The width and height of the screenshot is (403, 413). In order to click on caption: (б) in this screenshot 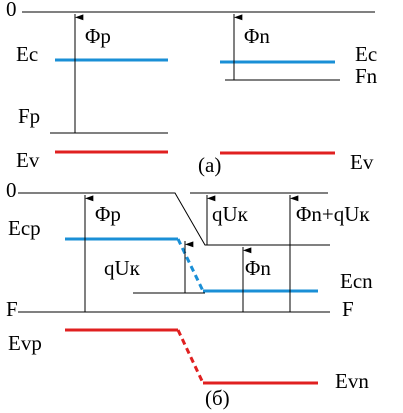, I will do `click(217, 398)`.